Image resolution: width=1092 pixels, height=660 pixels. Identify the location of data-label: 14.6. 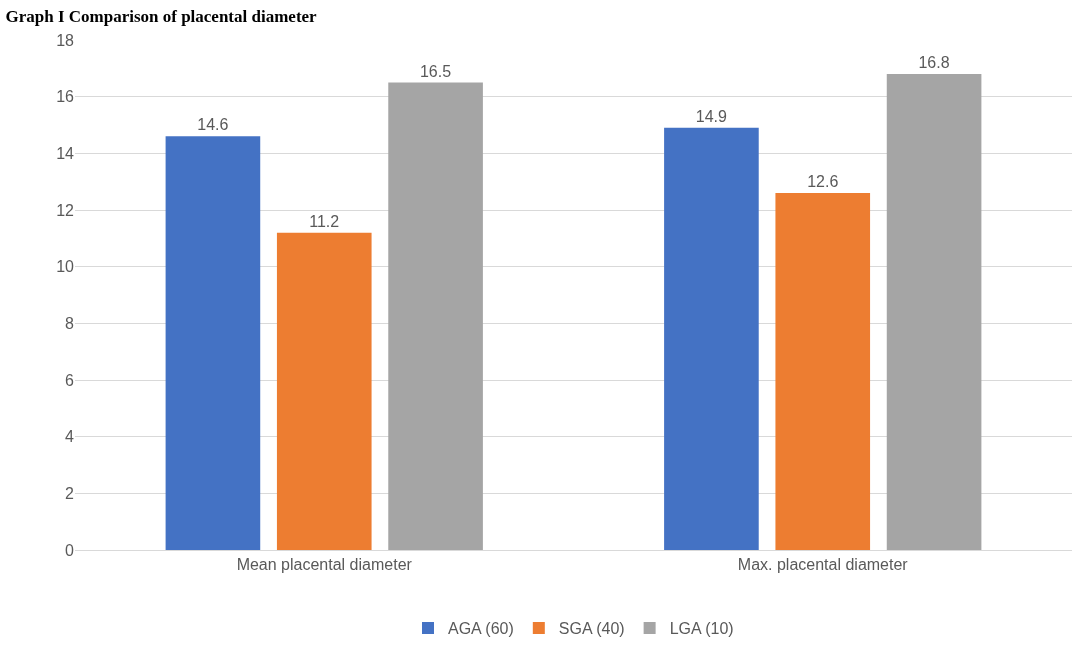
(213, 125).